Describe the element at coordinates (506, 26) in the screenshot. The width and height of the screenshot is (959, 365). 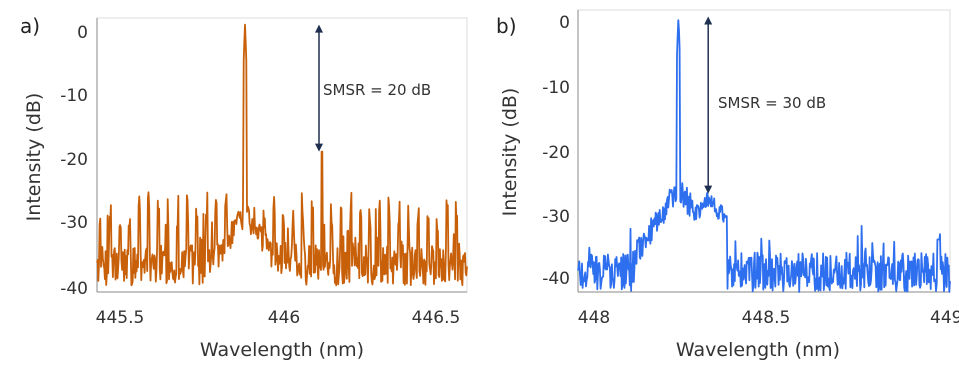
I see `panel-b-letter: b)` at that location.